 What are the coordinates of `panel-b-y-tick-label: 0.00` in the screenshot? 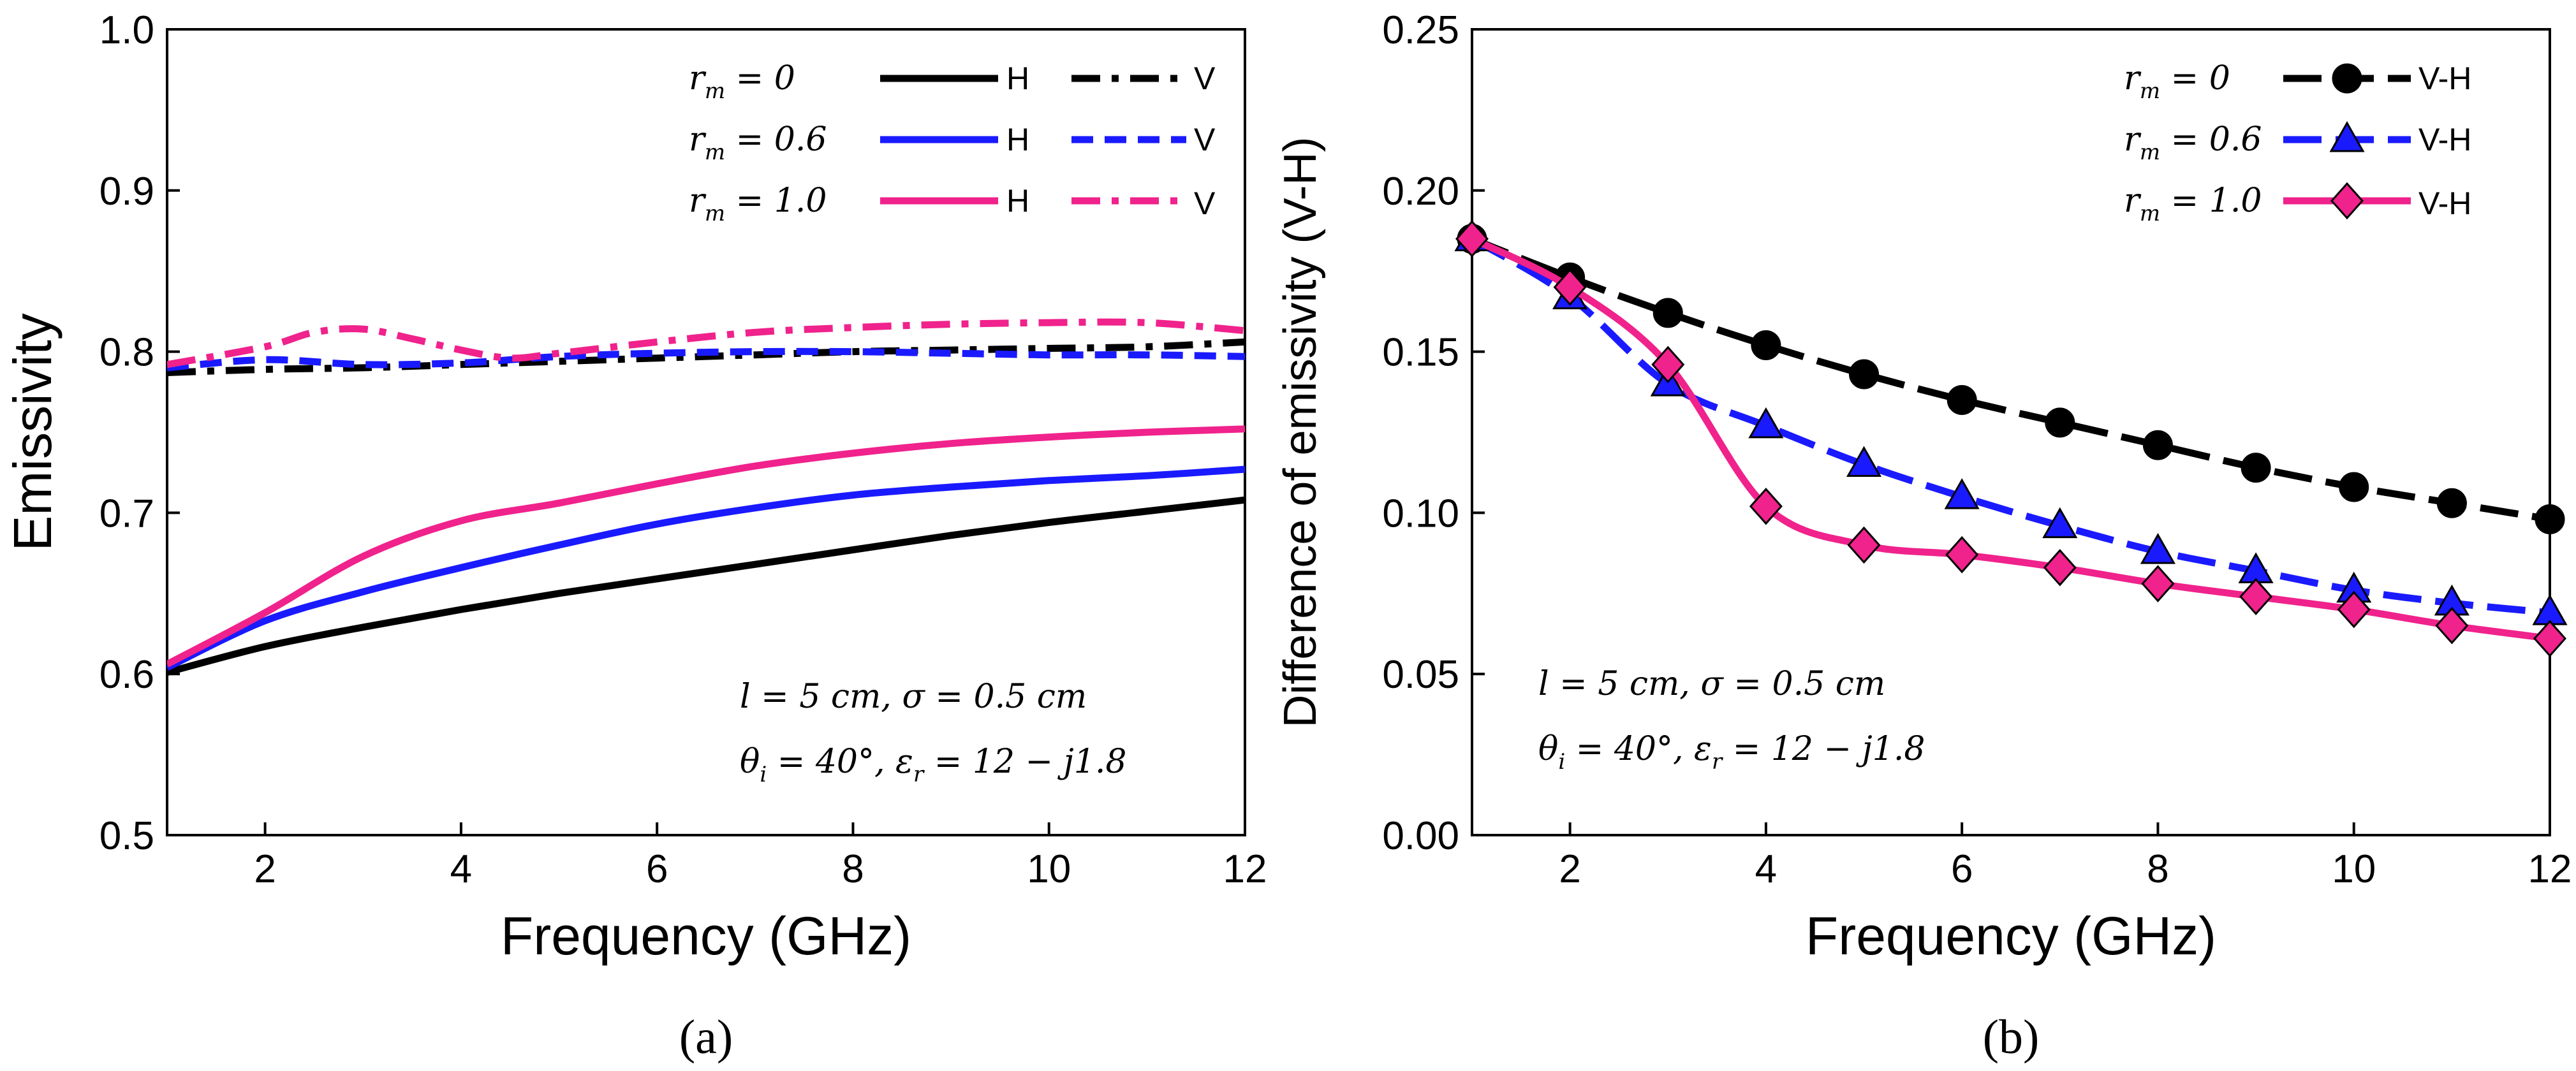 It's located at (1420, 836).